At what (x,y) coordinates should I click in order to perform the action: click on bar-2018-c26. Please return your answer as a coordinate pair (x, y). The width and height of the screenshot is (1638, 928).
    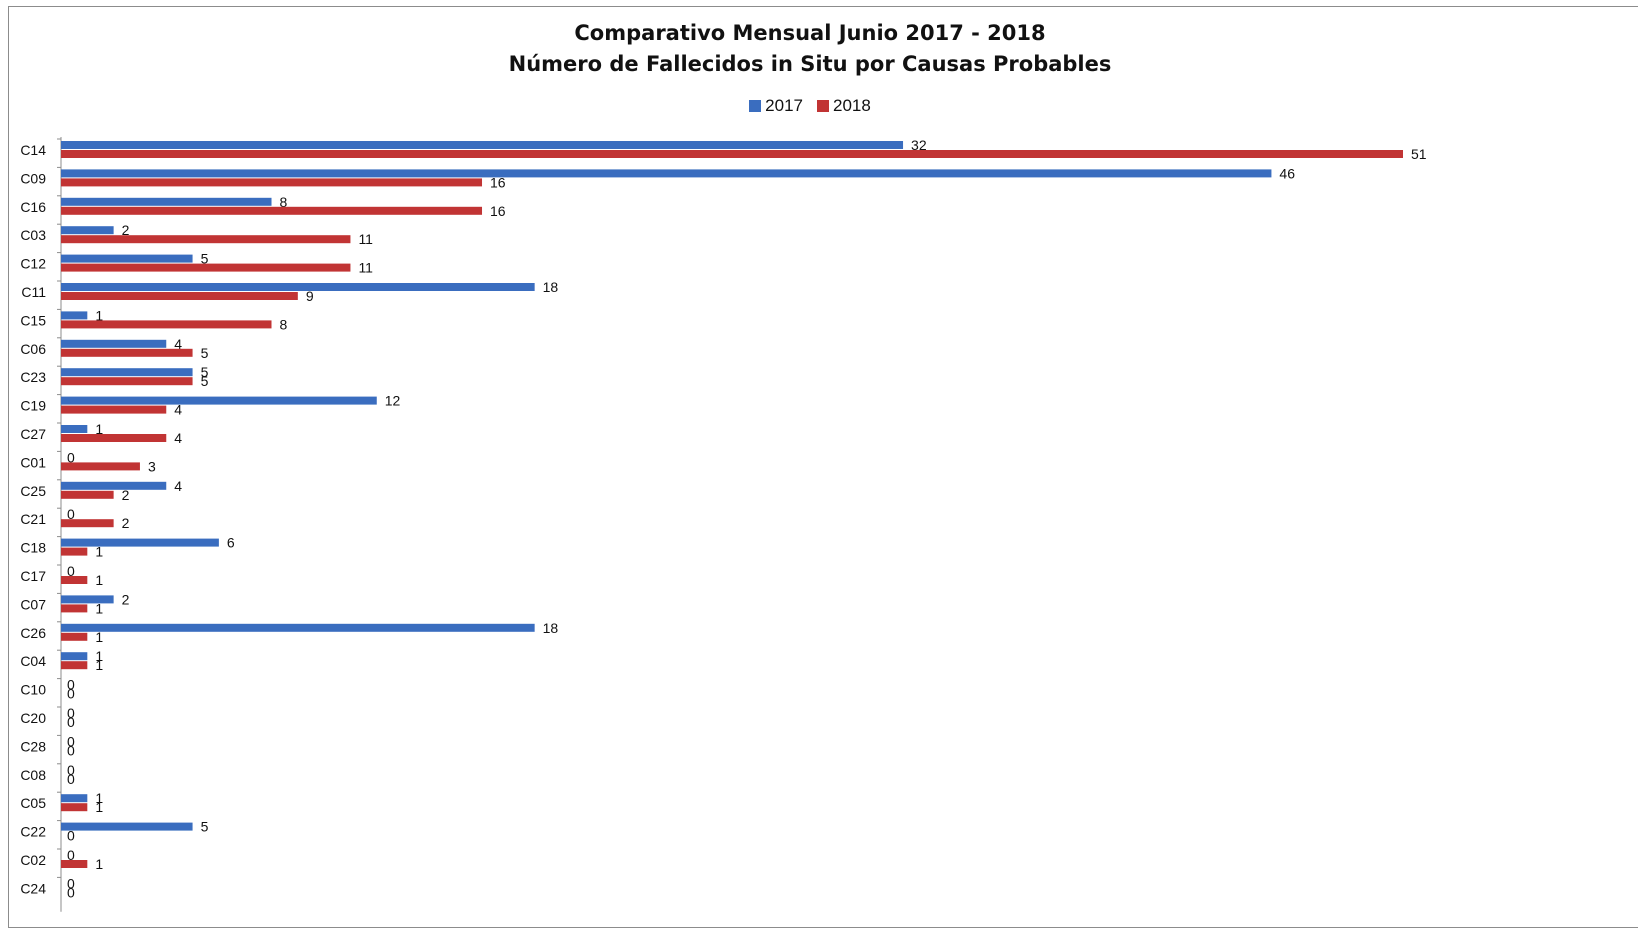
    Looking at the image, I should click on (74, 636).